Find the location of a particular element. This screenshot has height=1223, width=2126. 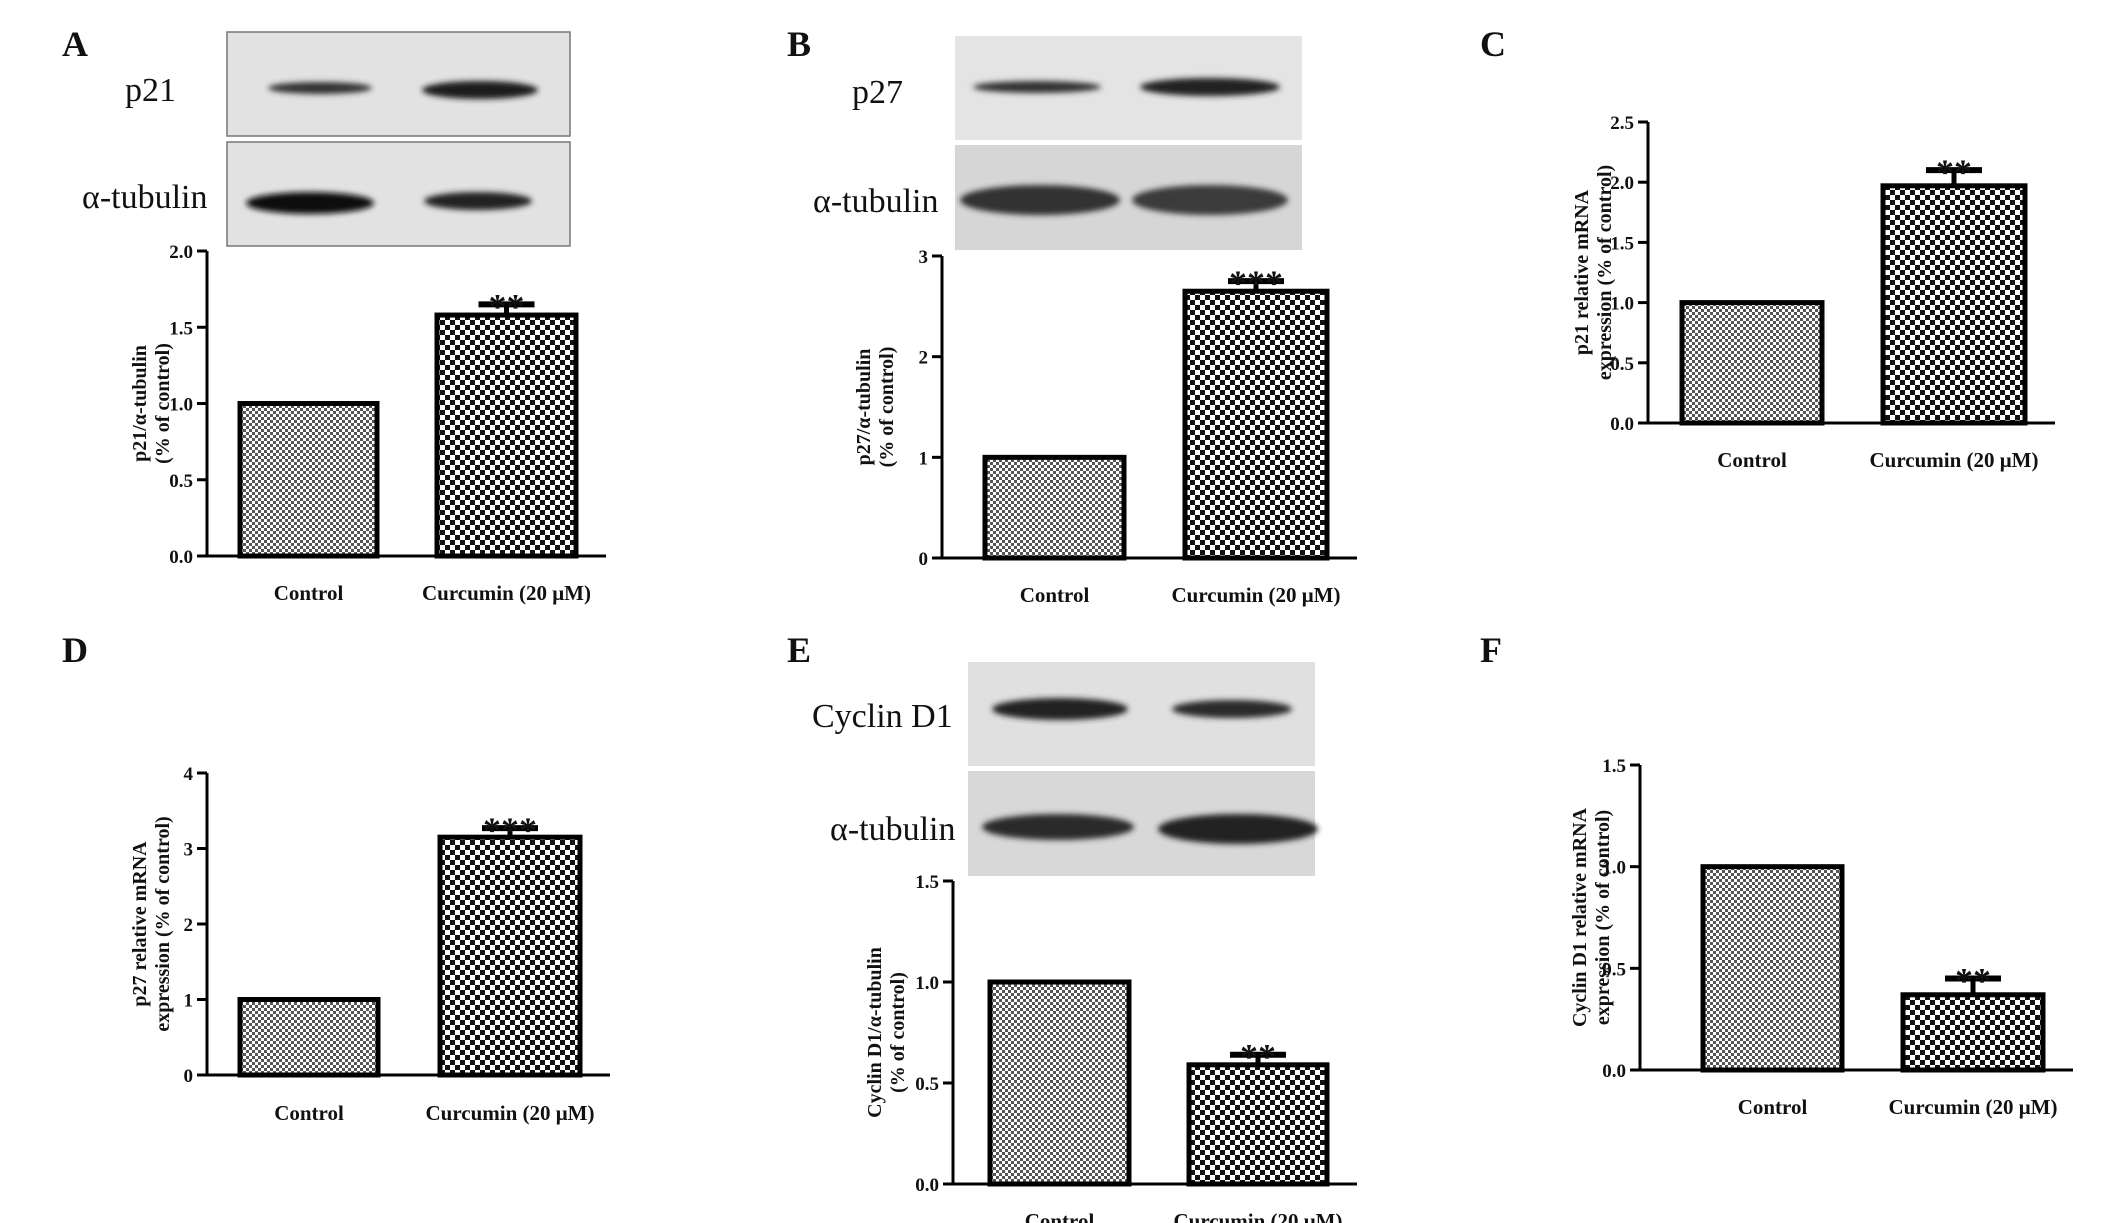

y-axis-label: p21/α-tubulin(% of control) is located at coordinates (151, 403).